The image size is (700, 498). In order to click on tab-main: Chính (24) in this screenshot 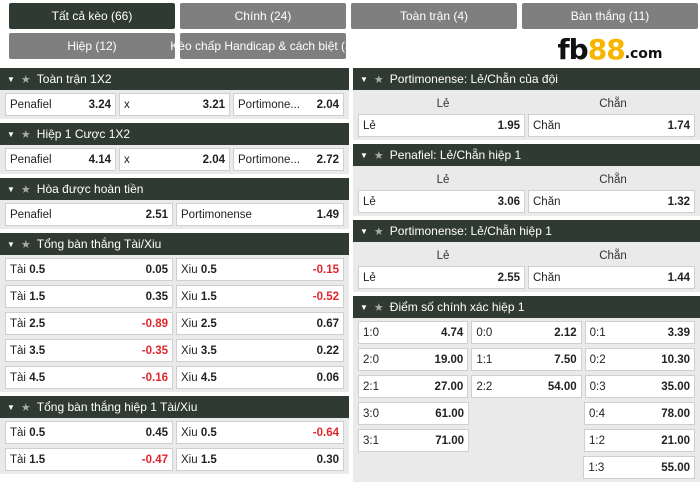, I will do `click(263, 16)`.